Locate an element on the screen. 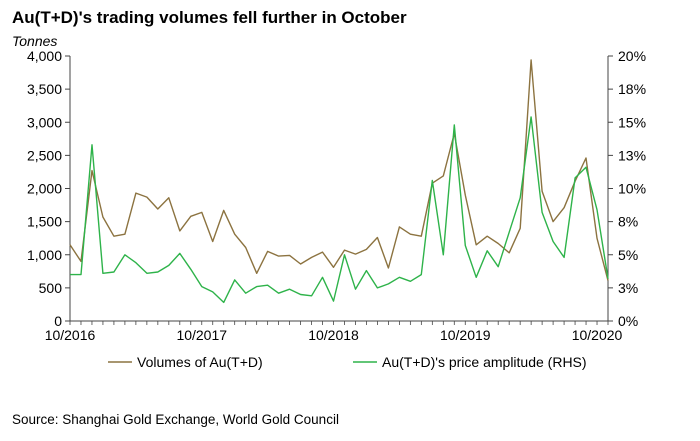 The image size is (700, 441). right-axis-tick-label: 18% is located at coordinates (632, 89).